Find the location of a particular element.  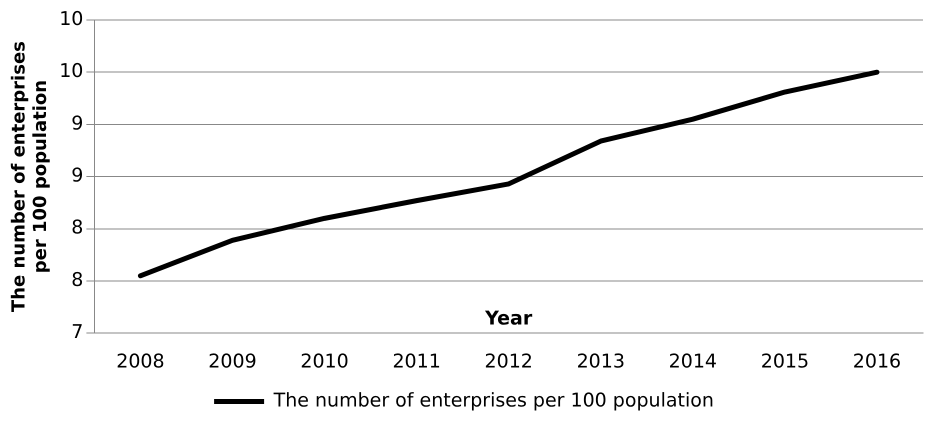

x-tick-label: 2011 is located at coordinates (416, 361).